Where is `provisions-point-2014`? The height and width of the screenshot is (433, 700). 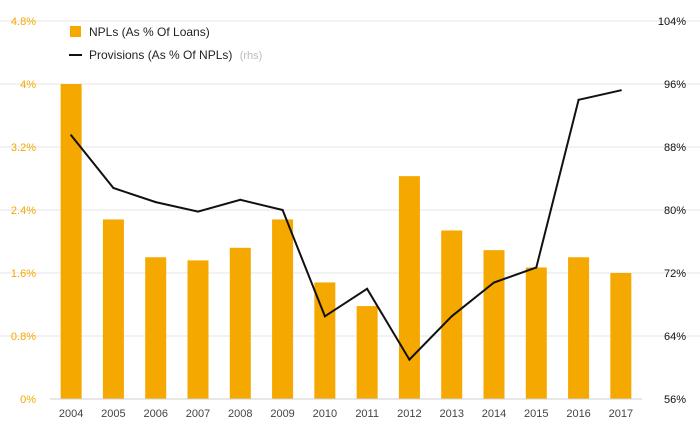 provisions-point-2014 is located at coordinates (494, 282).